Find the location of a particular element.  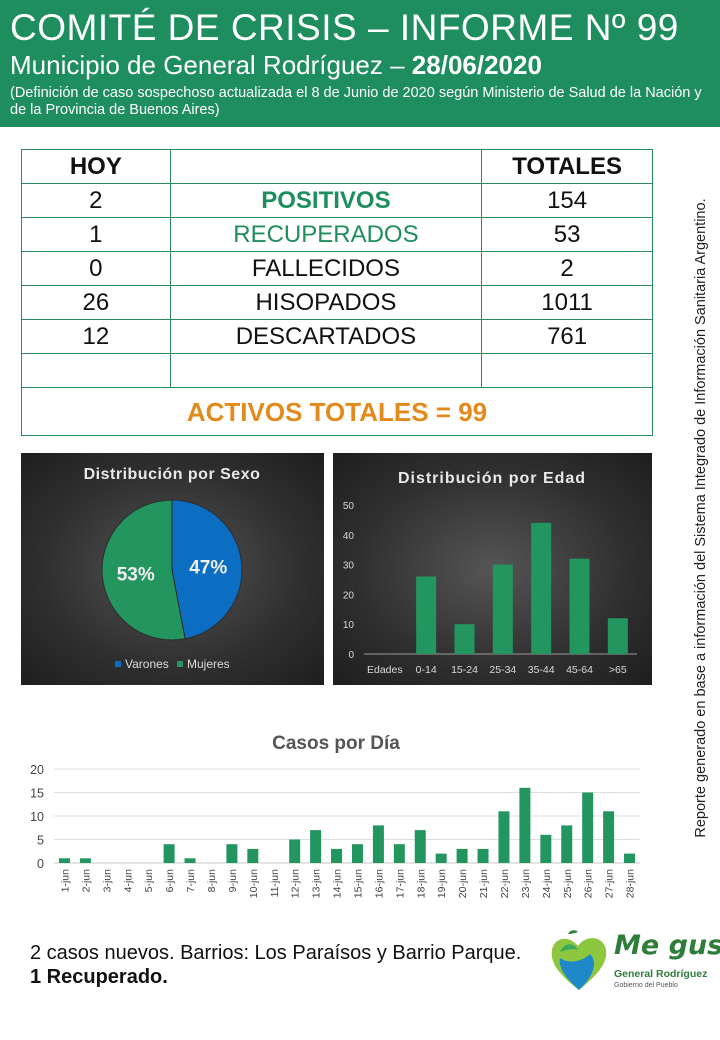

cases-bar-14-jun is located at coordinates (337, 855).